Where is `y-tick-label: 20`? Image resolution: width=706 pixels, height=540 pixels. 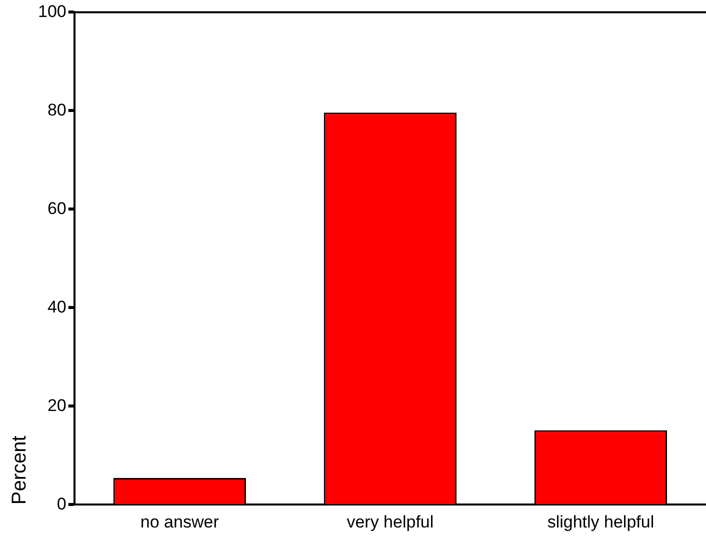
y-tick-label: 20 is located at coordinates (56, 405).